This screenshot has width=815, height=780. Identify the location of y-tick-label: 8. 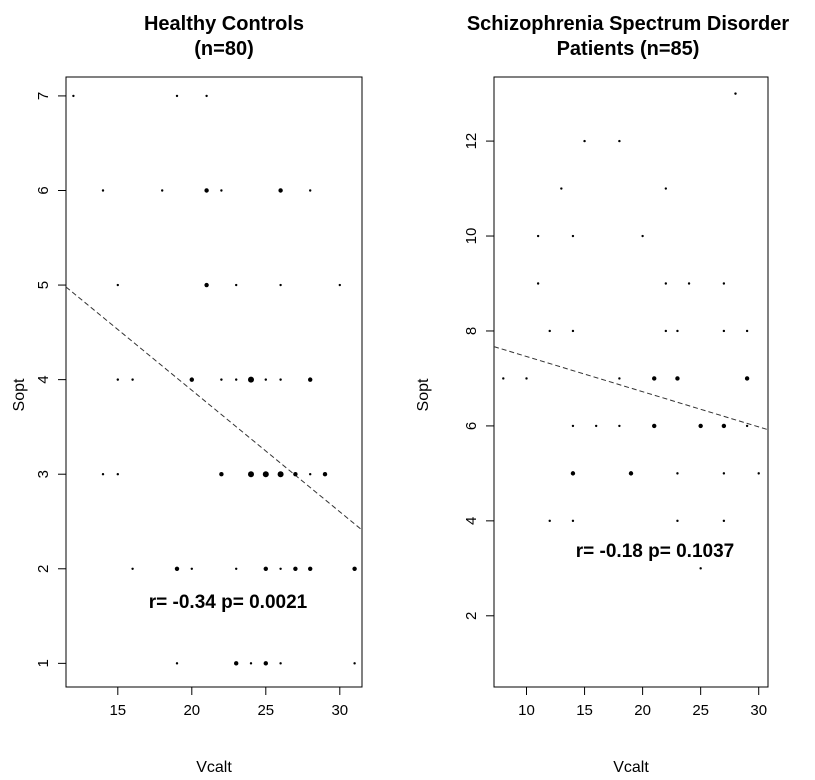
(471, 331).